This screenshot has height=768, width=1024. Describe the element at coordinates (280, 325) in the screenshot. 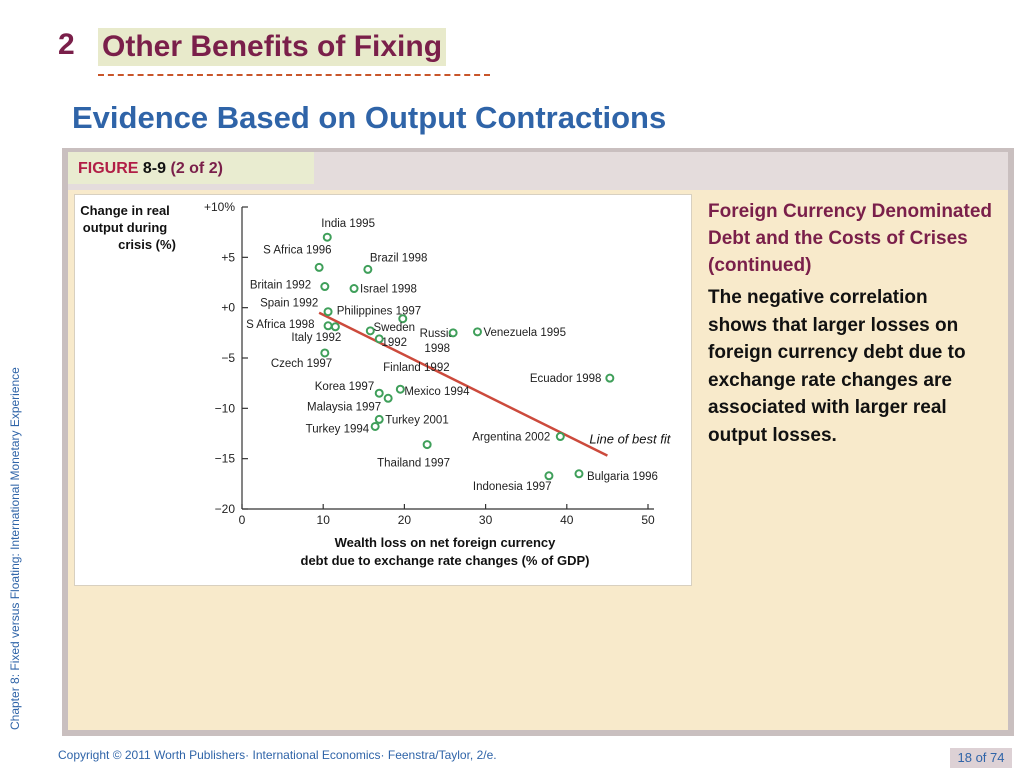

I see `point-label: S Africa 1998` at that location.